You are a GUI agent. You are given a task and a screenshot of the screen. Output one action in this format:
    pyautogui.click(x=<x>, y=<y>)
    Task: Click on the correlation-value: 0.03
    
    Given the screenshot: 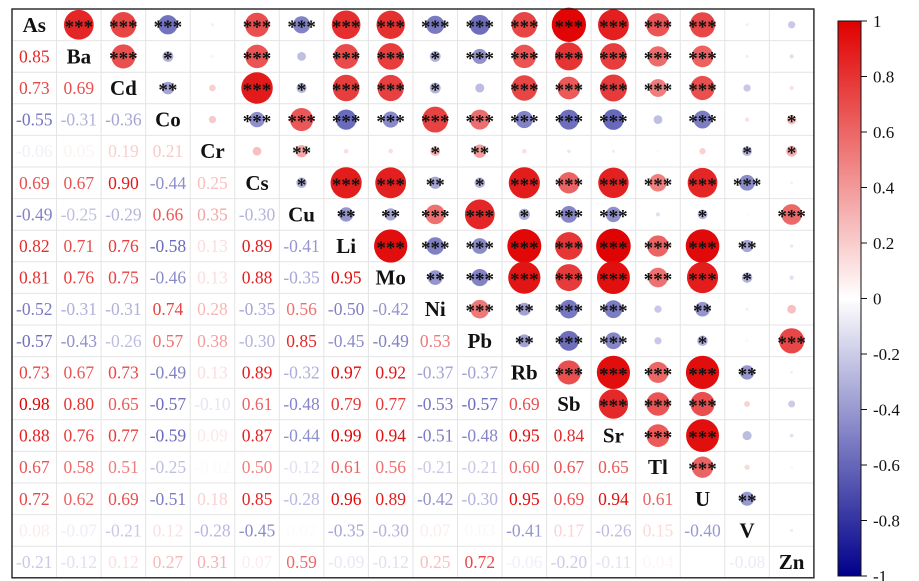 What is the action you would take?
    pyautogui.click(x=479, y=530)
    